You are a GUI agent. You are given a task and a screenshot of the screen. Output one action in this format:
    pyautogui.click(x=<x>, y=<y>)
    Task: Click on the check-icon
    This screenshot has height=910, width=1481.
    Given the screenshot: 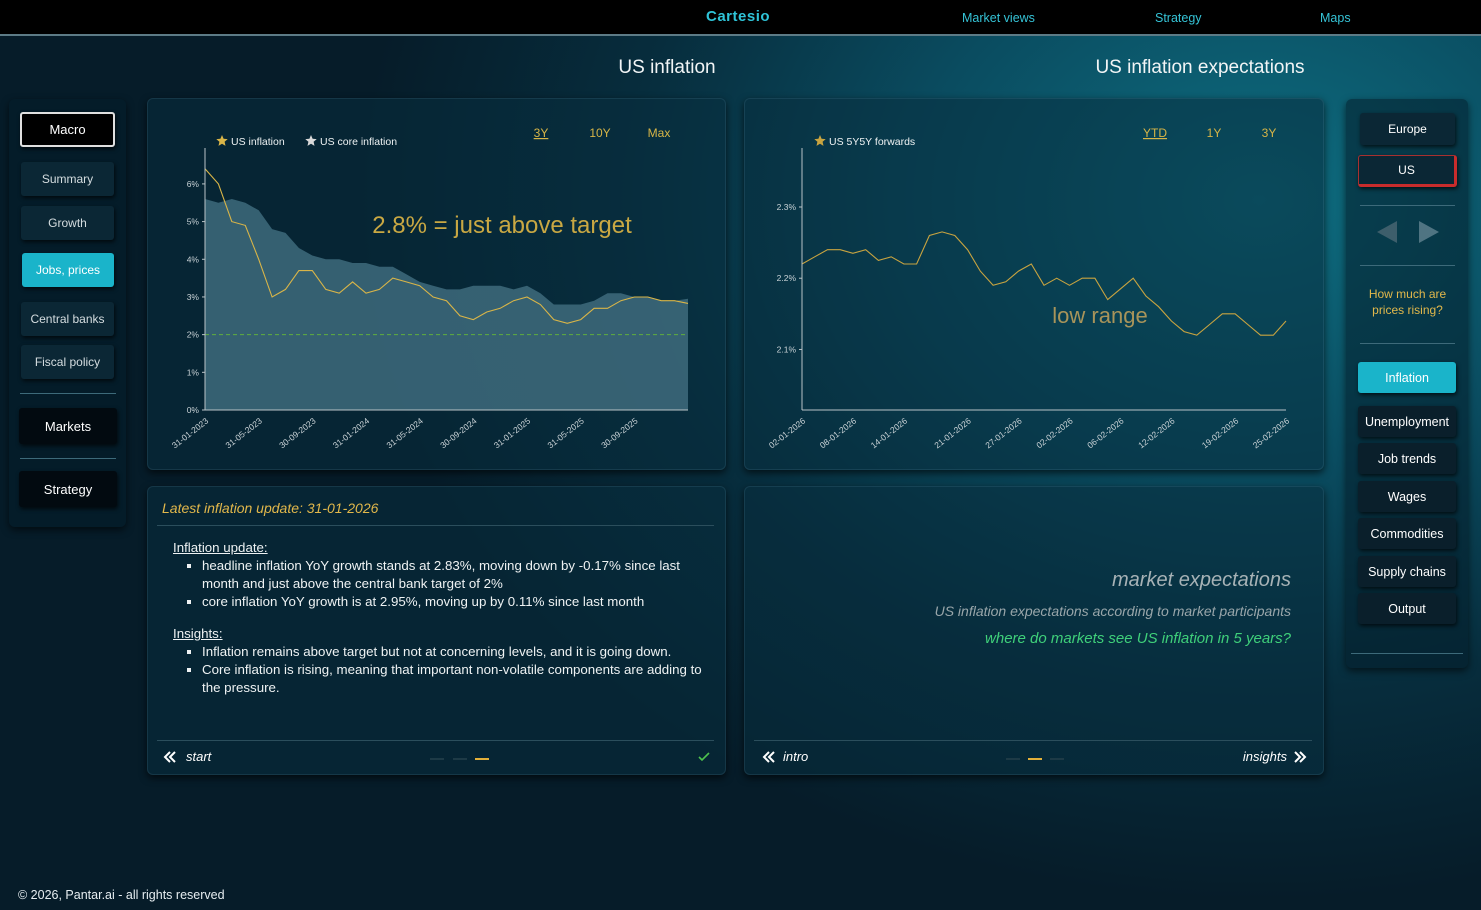 What is the action you would take?
    pyautogui.click(x=704, y=757)
    